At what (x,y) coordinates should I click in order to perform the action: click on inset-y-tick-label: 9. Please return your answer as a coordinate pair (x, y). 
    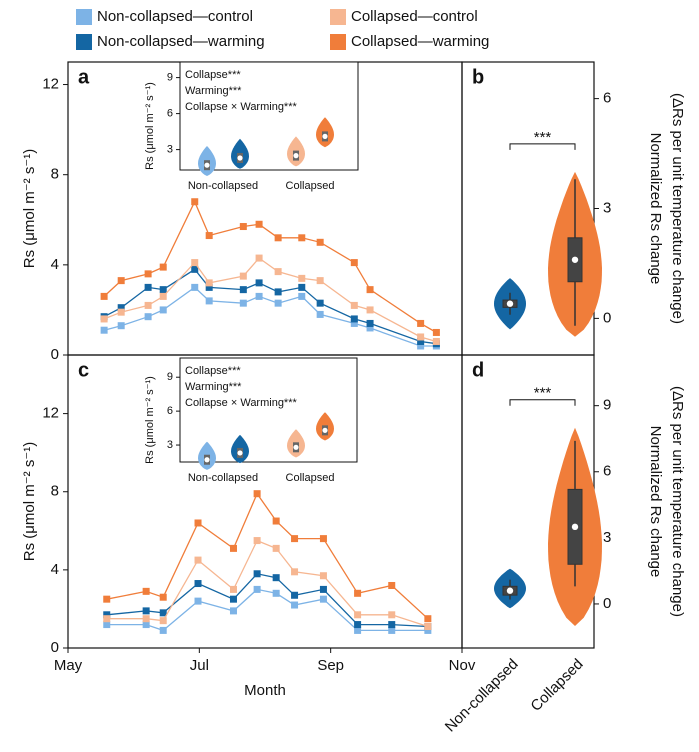
    Looking at the image, I should click on (170, 377).